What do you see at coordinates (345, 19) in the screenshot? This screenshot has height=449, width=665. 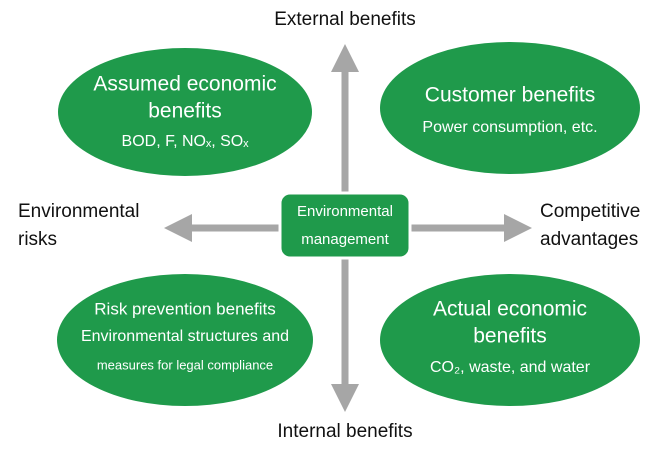 I see `axis-label-top: External benefits` at bounding box center [345, 19].